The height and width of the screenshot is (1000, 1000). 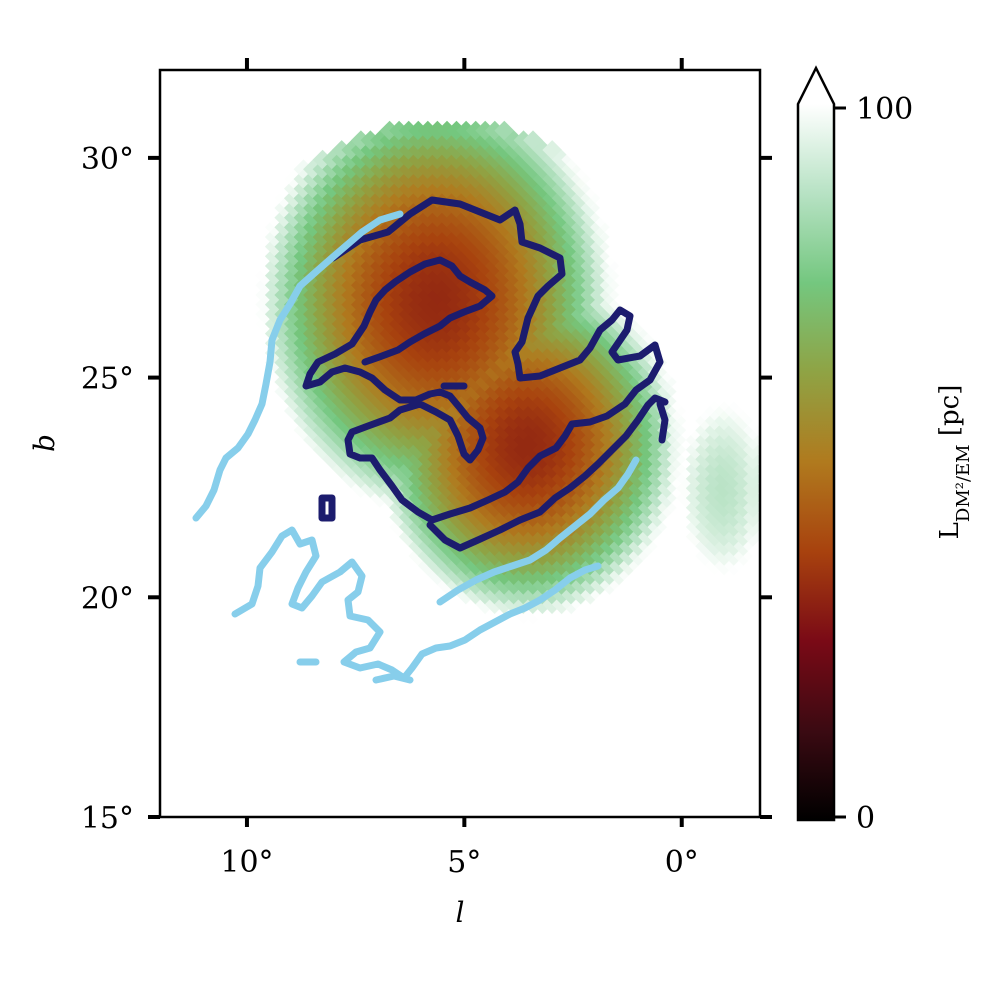 What do you see at coordinates (950, 415) in the screenshot?
I see `colorbar-label-unit: [pc]` at bounding box center [950, 415].